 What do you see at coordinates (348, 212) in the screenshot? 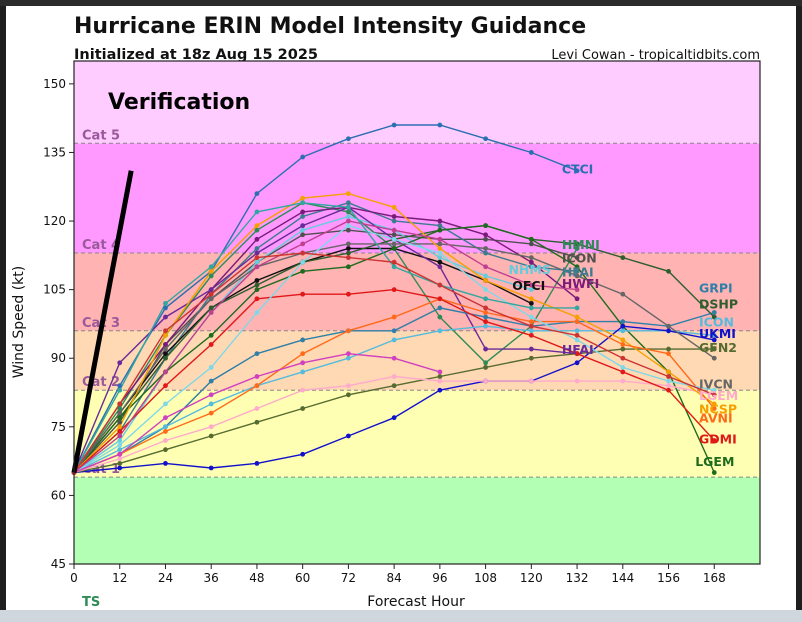
I see `series-point-hmni` at bounding box center [348, 212].